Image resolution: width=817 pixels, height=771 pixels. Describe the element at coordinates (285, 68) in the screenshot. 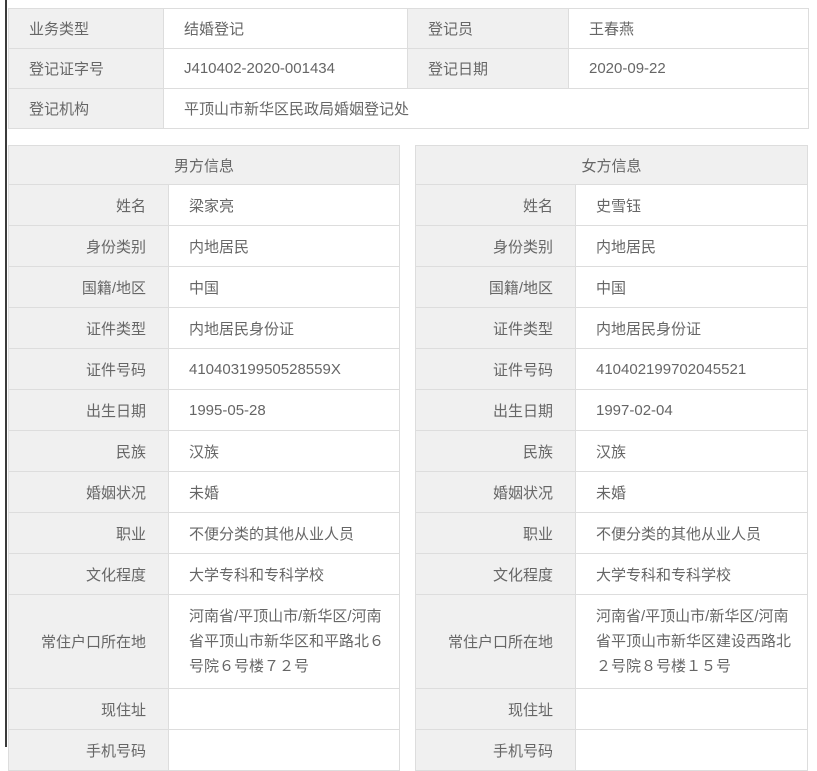

I see `field-value-certificate-no: J410402-2020-001434` at that location.